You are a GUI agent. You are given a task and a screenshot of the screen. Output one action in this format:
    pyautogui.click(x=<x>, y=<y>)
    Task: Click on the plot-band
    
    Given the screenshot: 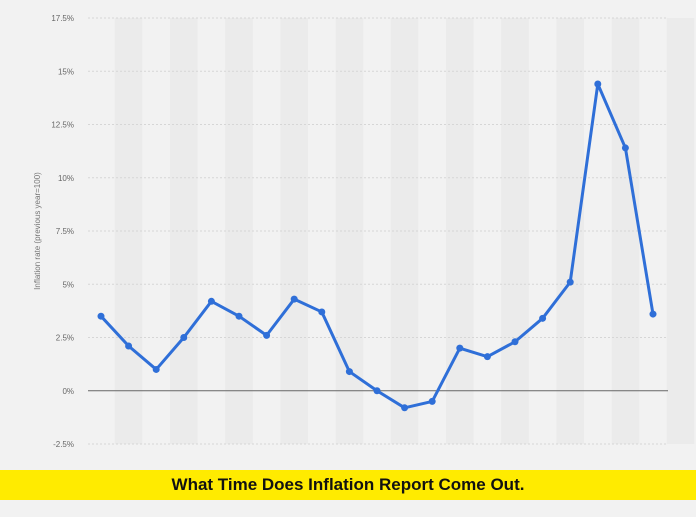 What is the action you would take?
    pyautogui.click(x=680, y=231)
    